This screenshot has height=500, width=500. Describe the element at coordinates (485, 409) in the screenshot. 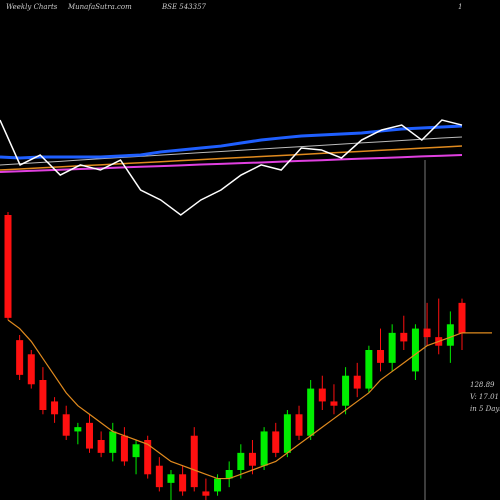

I see `annotation: in 5 Days` at that location.